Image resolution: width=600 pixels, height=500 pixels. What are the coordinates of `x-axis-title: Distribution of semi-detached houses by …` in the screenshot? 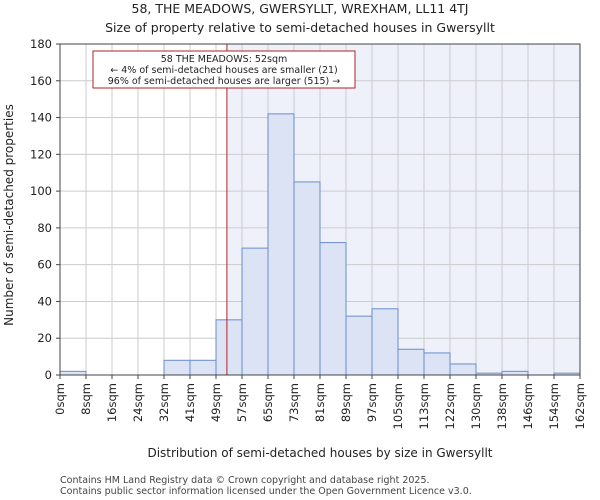 It's located at (319, 453).